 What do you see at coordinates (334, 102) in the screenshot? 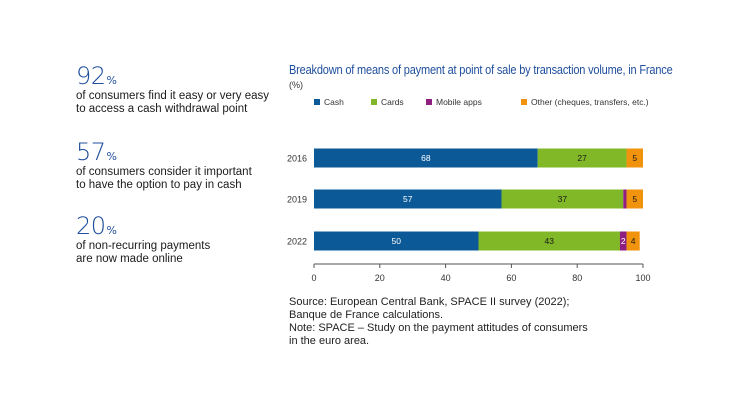
I see `legend-label: Cash` at bounding box center [334, 102].